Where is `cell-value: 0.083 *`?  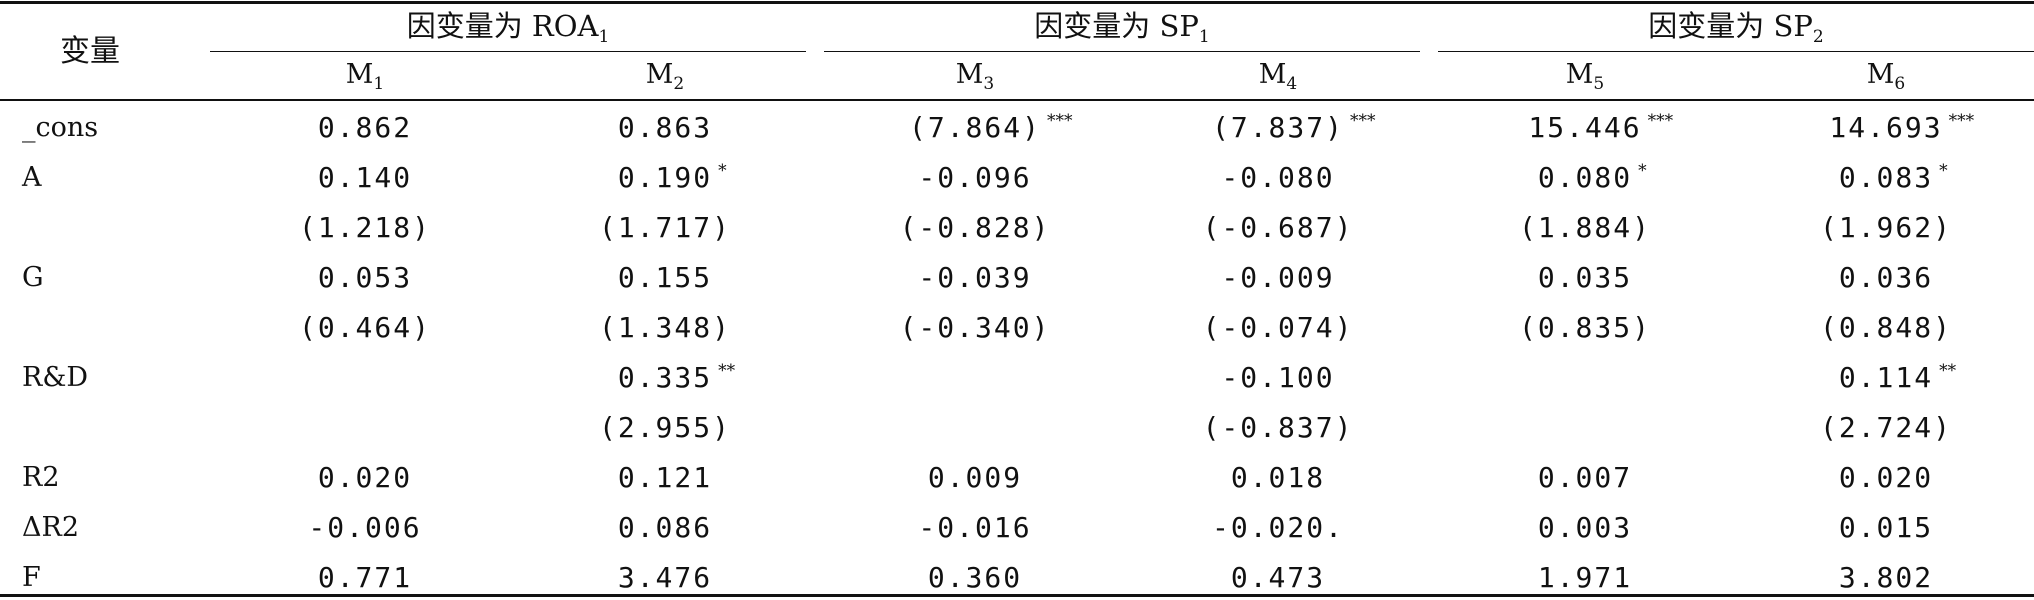 cell-value: 0.083 * is located at coordinates (1893, 177).